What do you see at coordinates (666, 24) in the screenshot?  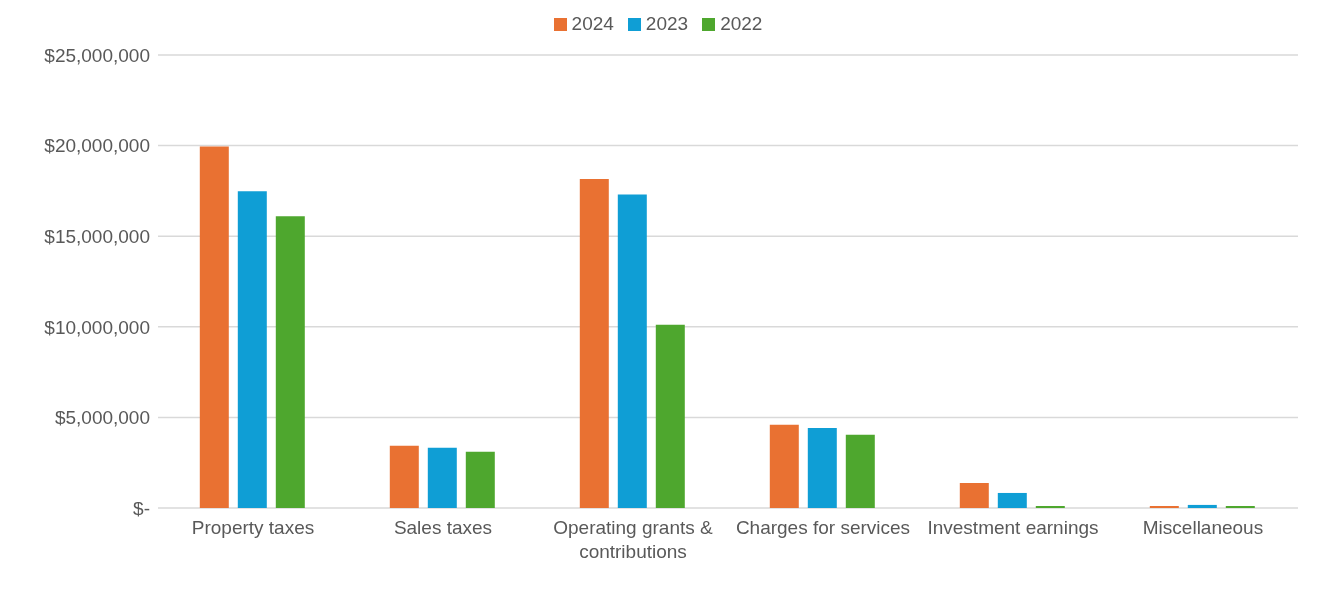 I see `legend-label: 2023` at bounding box center [666, 24].